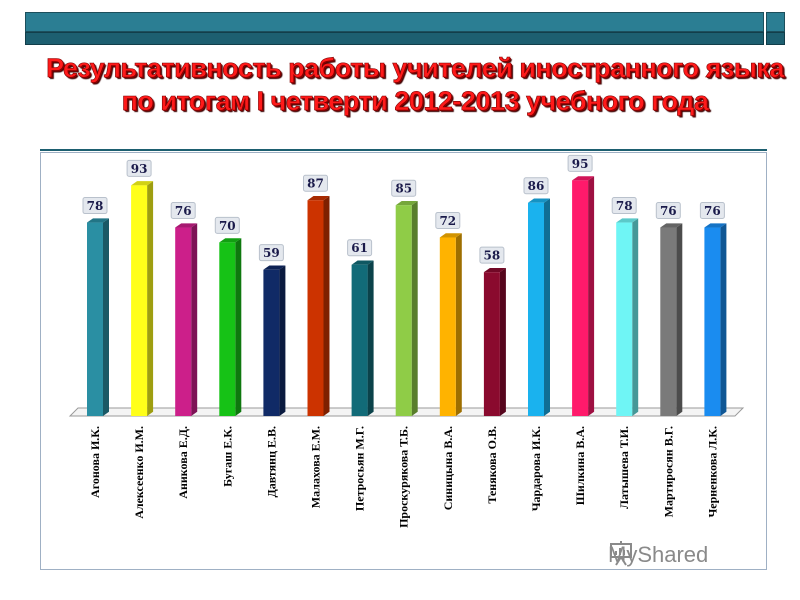  I want to click on x-tick-label: Мартиросян В.Г., so click(668, 471).